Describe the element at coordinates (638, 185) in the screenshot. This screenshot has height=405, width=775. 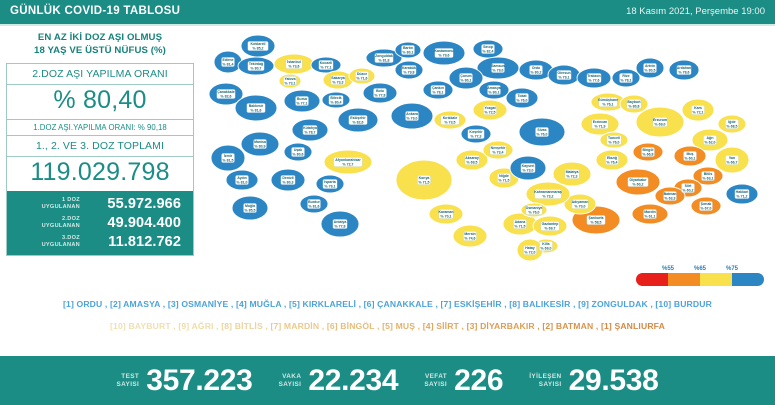
I see `map-label-value: % 60,2` at that location.